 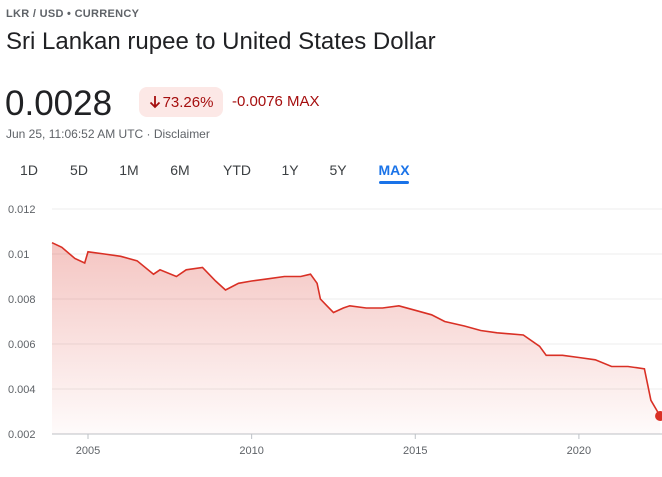 What do you see at coordinates (290, 170) in the screenshot?
I see `tab: 1Y` at bounding box center [290, 170].